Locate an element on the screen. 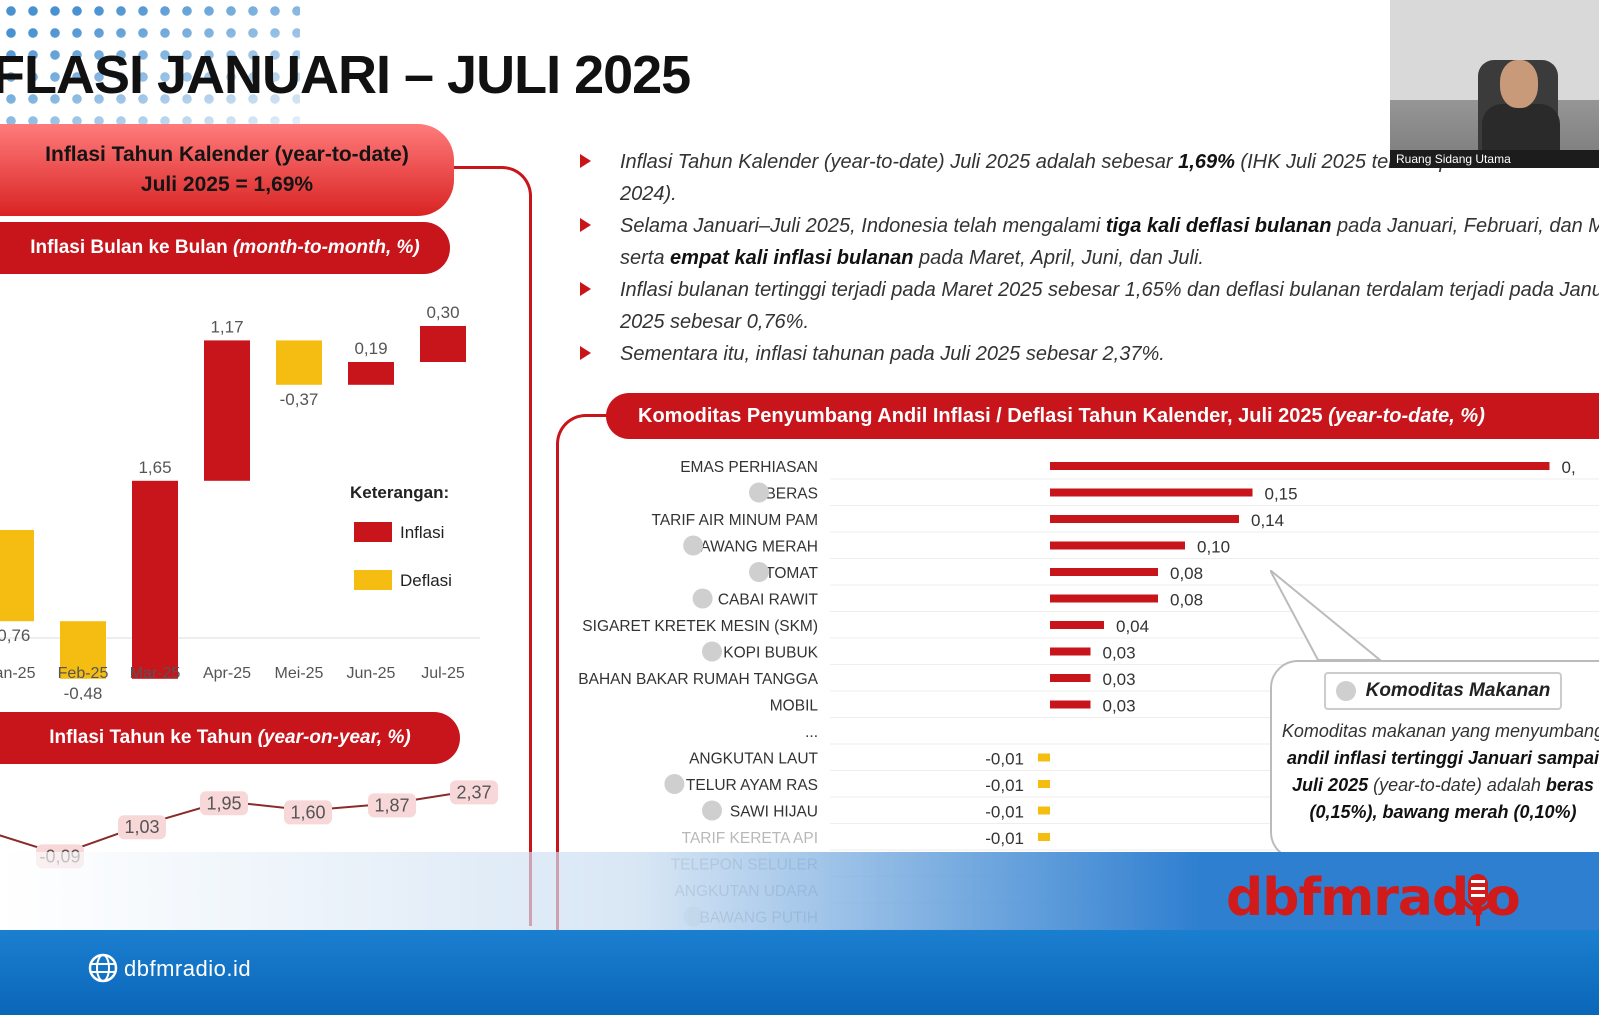 This screenshot has height=1015, width=1599. kom-category-label: ANGKUTAN LAUT is located at coordinates (753, 759).